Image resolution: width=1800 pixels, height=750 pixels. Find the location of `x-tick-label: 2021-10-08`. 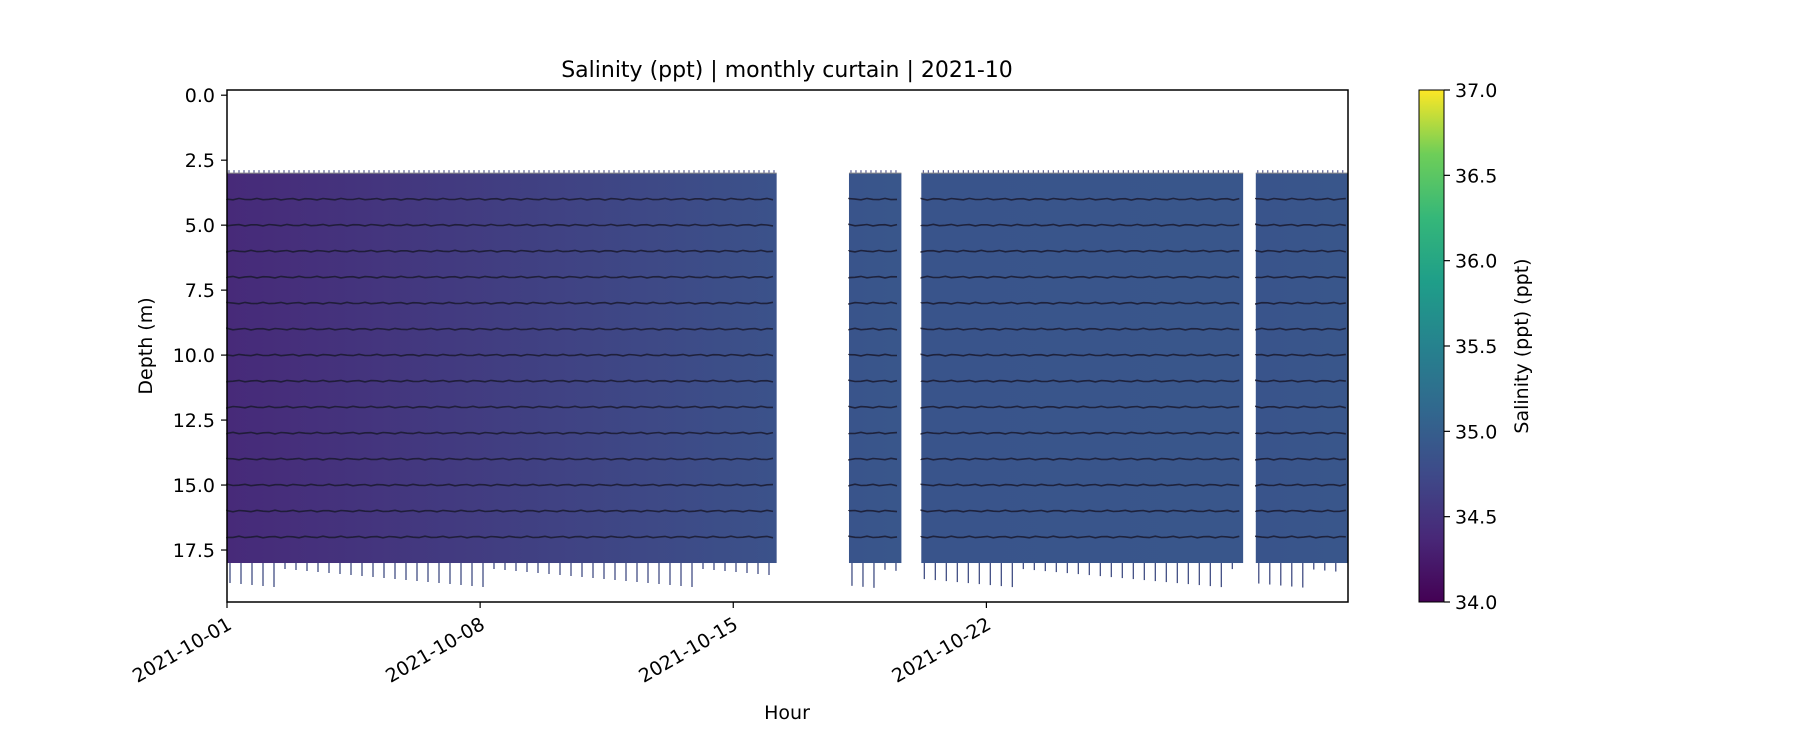

x-tick-label: 2021-10-08 is located at coordinates (435, 650).